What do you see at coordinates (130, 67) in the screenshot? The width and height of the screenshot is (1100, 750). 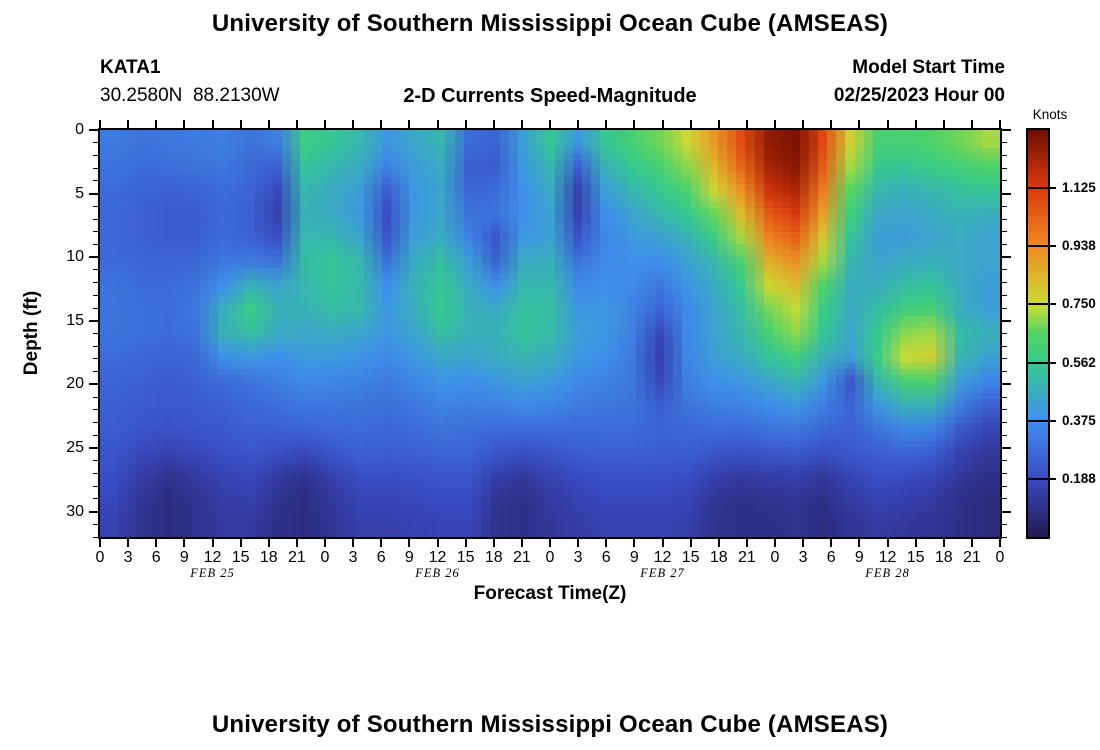 I see `station-id: KATA1` at bounding box center [130, 67].